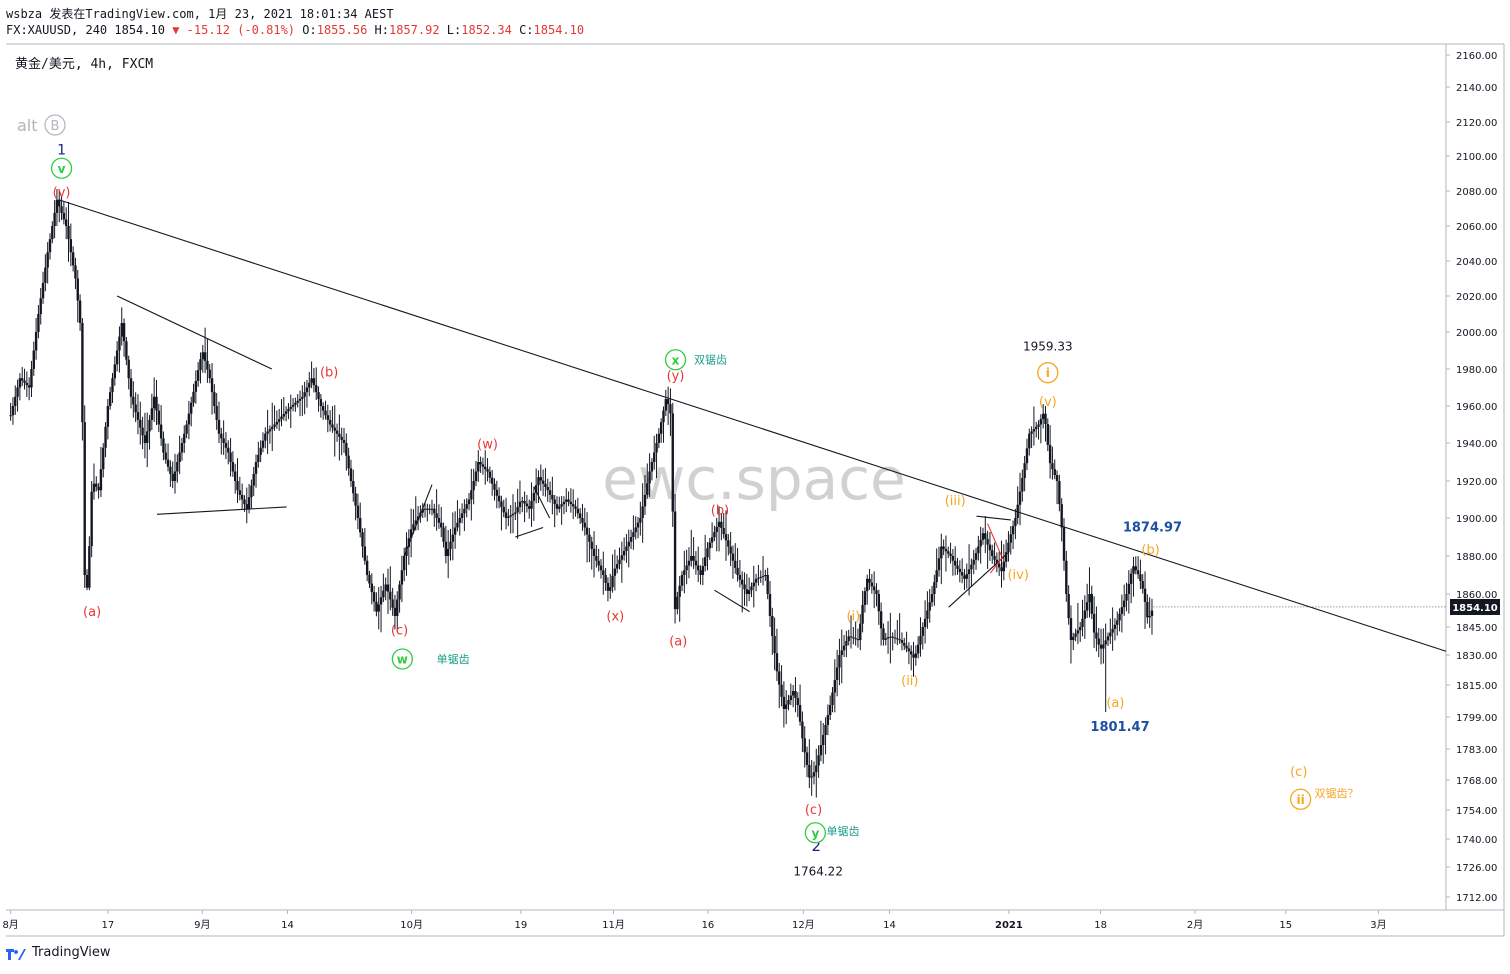 This screenshot has height=974, width=1510. I want to click on last-price-label: 1854.10, so click(1475, 608).